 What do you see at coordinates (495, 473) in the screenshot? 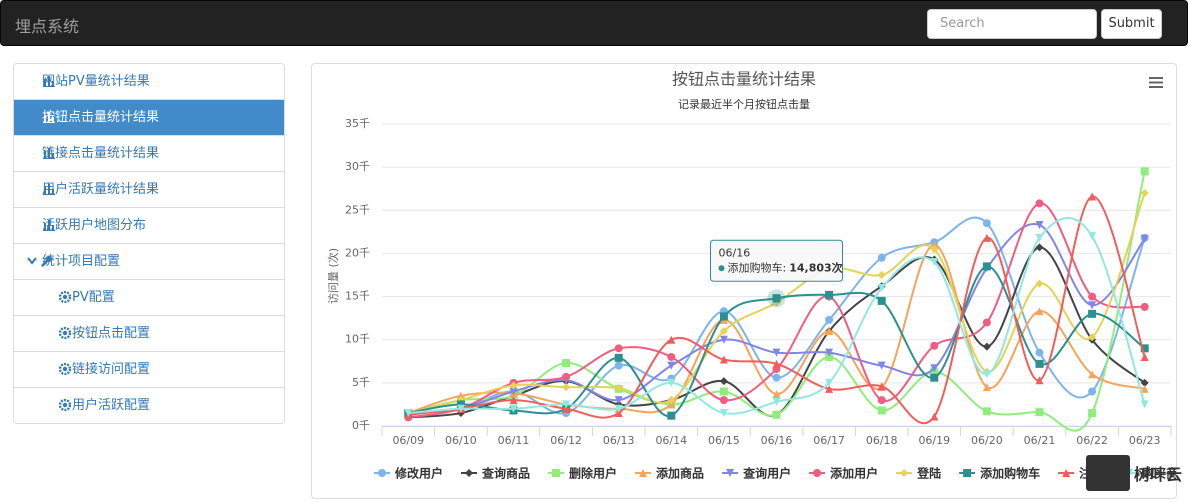
I see `legend-item: 查询商品` at bounding box center [495, 473].